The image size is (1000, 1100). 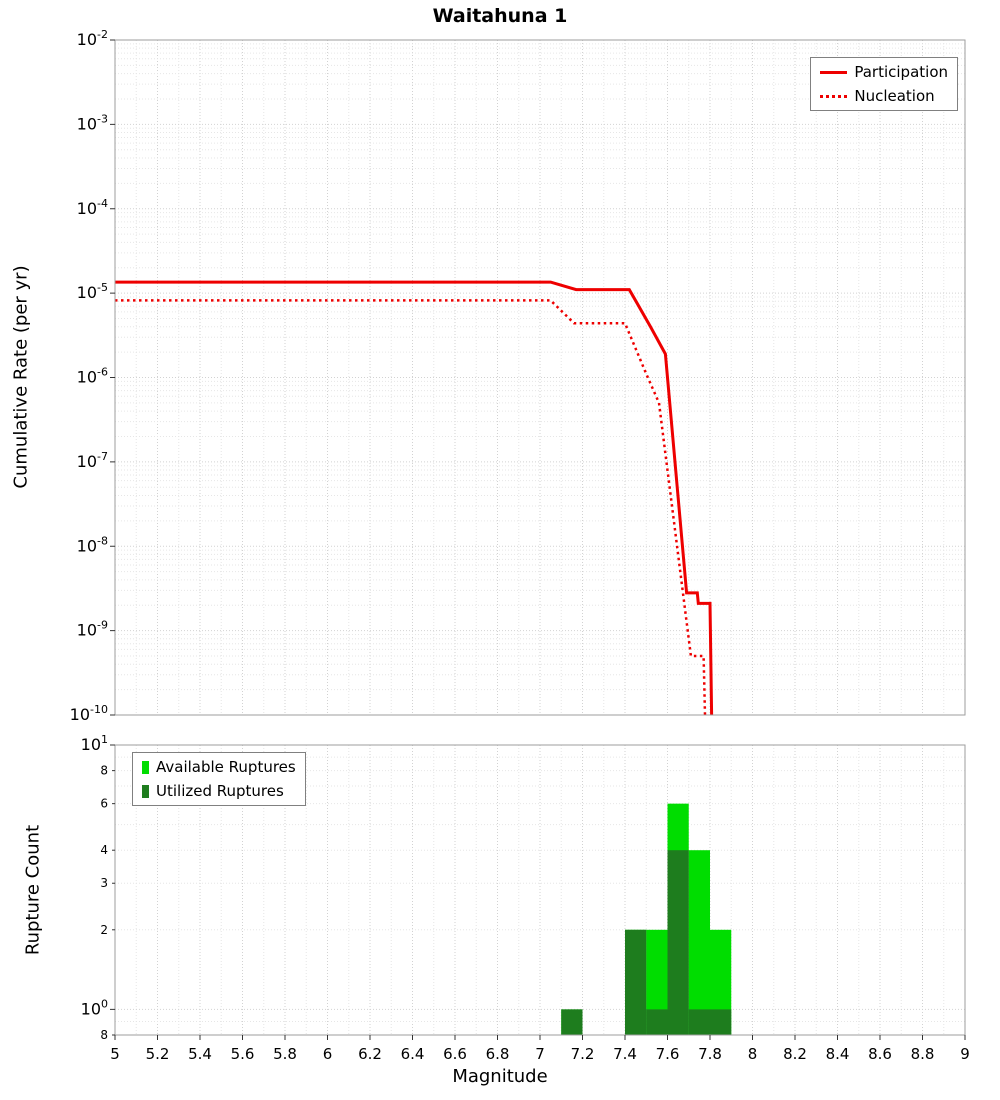 I want to click on bottom-y-tick-label-1: 10⁰, so click(x=94, y=1007).